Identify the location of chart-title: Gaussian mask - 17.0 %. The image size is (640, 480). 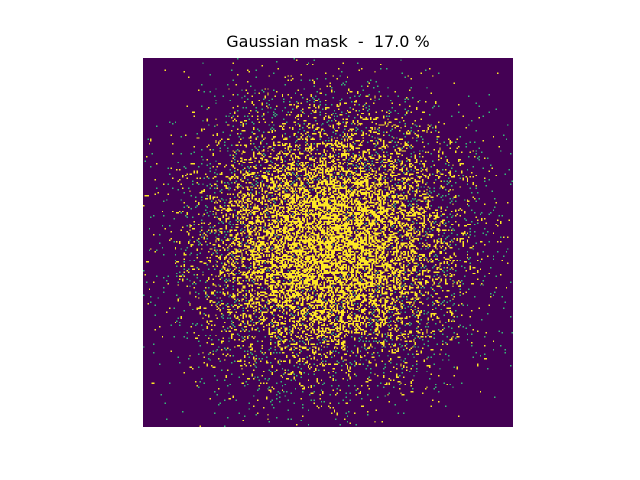
(328, 41).